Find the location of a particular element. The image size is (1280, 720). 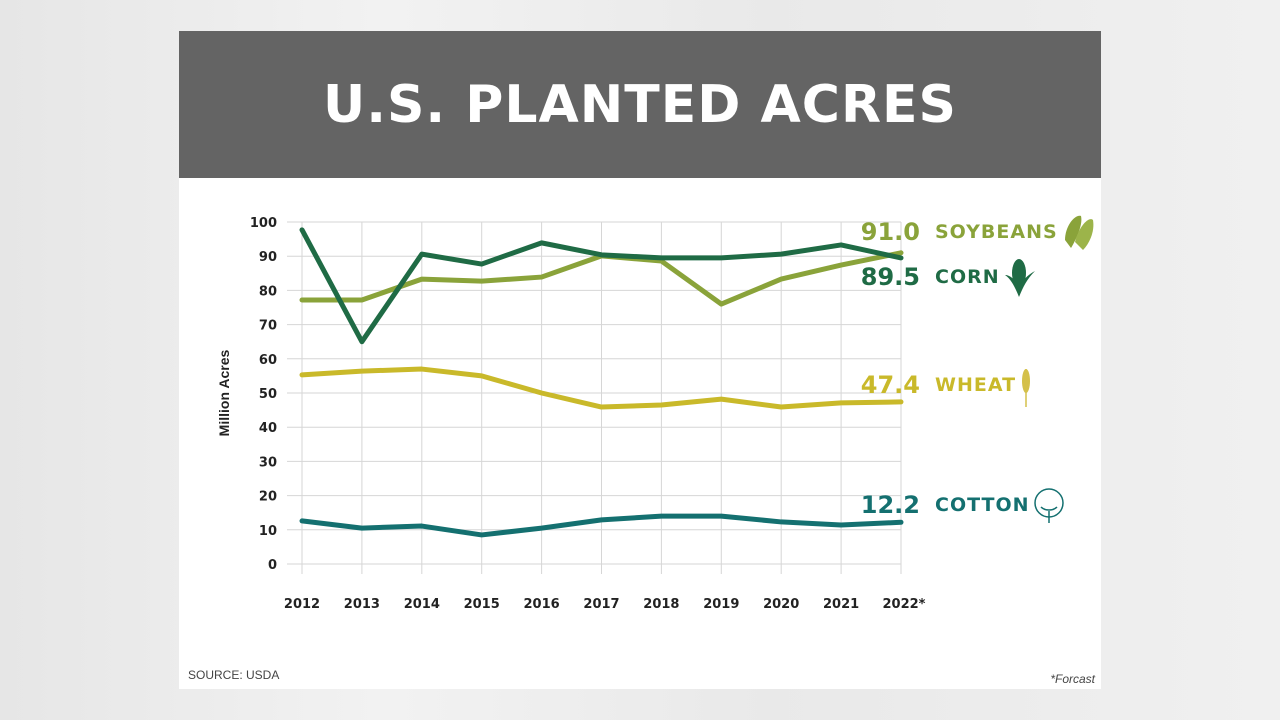

series-value-label: 89.5 is located at coordinates (890, 277).